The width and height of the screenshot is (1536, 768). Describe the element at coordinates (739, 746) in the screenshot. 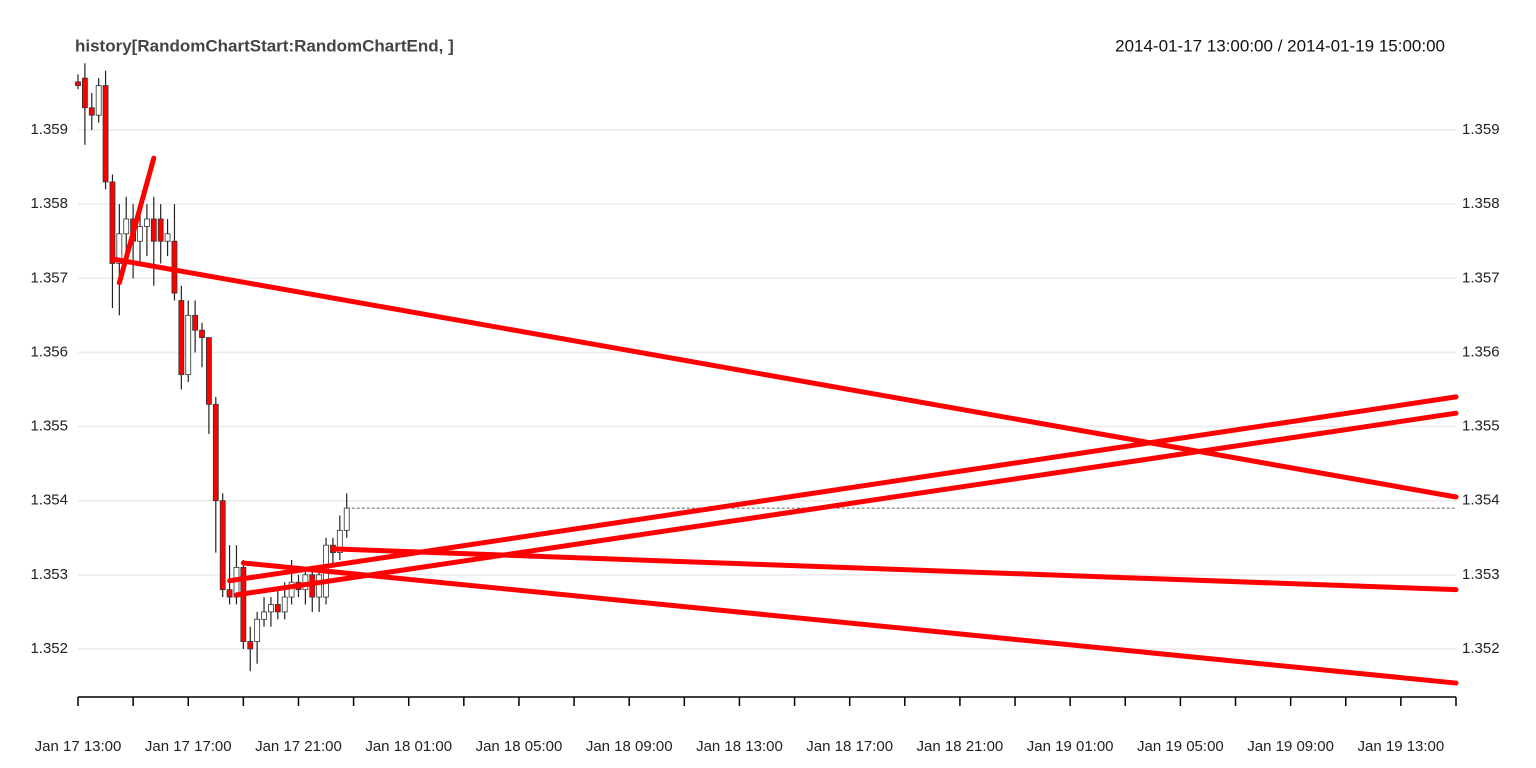

I see `x-tick-label: Jan 18 13:00` at that location.